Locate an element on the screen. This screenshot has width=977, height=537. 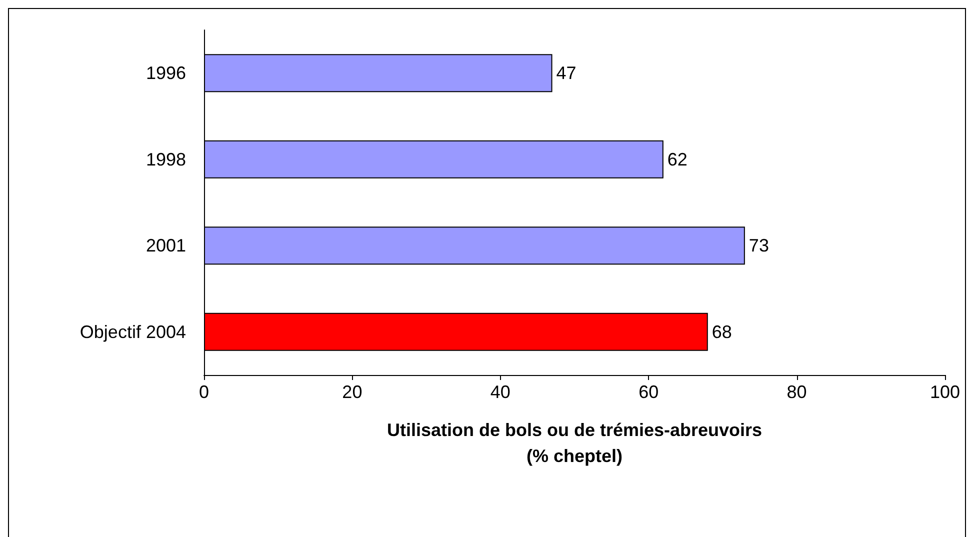
x-tick-label: 40 is located at coordinates (500, 392).